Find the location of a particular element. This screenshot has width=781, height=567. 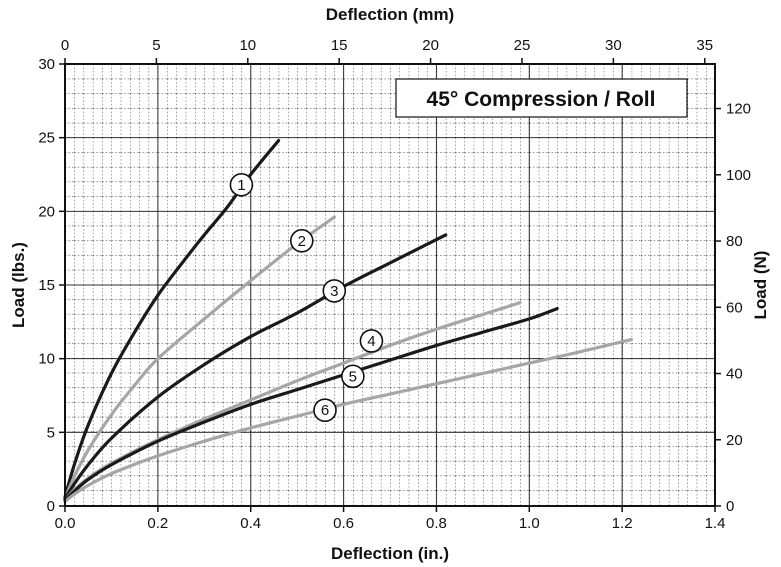

x2-axis-title: Deflection (mm) is located at coordinates (390, 14).